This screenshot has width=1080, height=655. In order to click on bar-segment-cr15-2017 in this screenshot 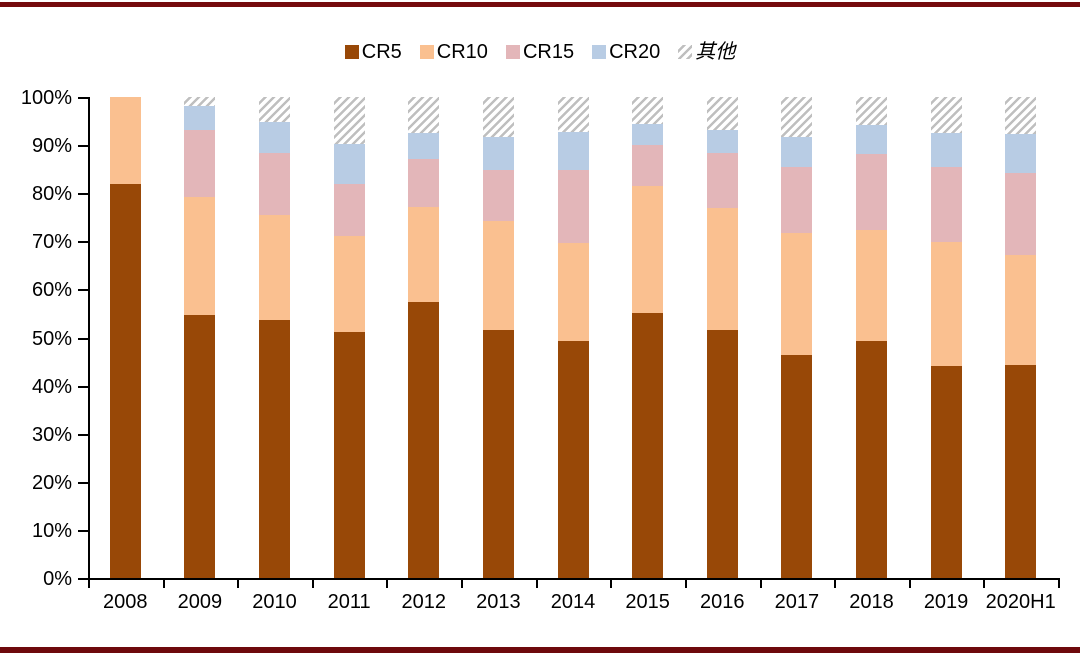, I will do `click(797, 200)`.